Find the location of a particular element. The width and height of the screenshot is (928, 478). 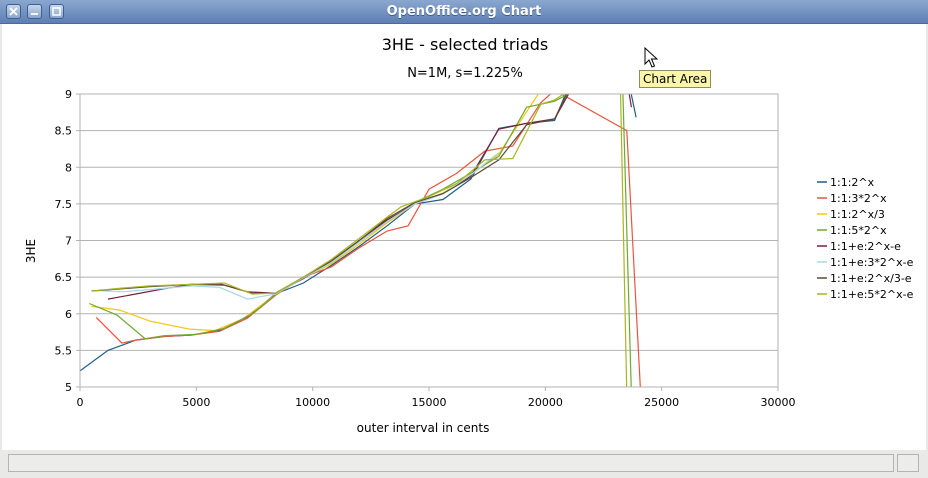

maximize-window-button is located at coordinates (56, 11).